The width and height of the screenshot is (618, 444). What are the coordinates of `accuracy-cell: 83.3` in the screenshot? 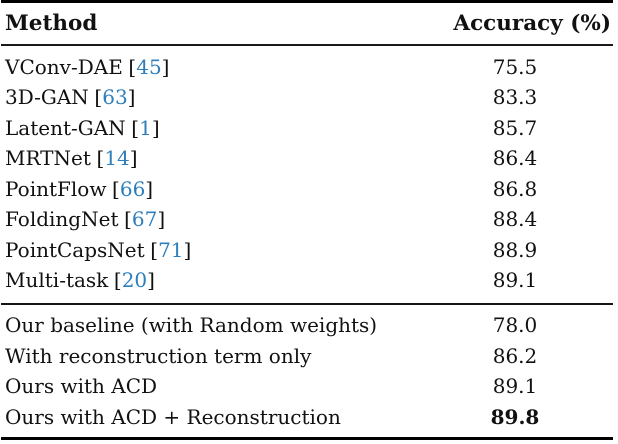 It's located at (515, 97).